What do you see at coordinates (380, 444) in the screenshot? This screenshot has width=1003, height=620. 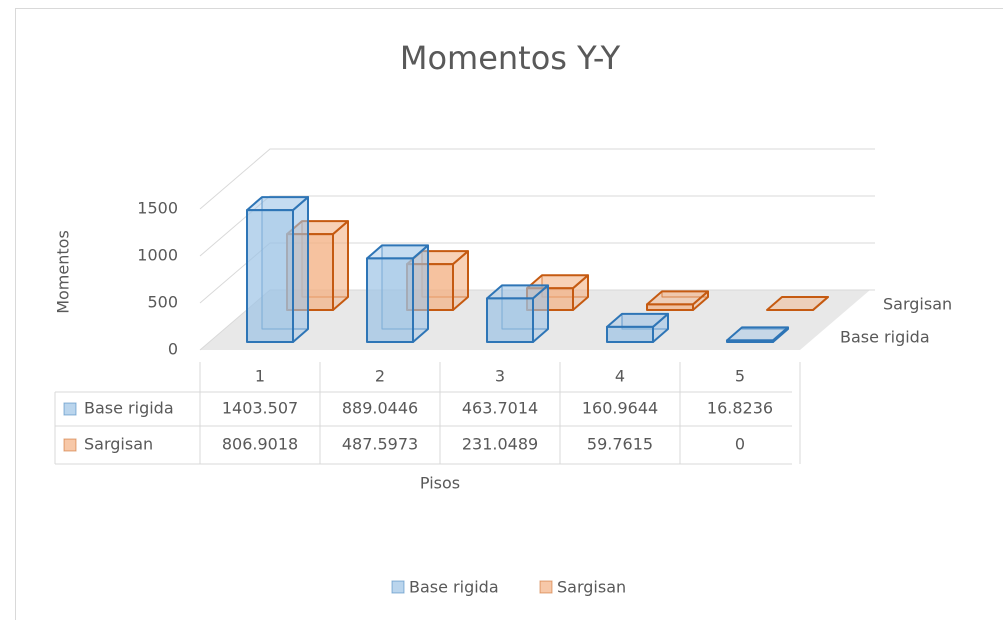 I see `table-cell: 487.5973` at bounding box center [380, 444].